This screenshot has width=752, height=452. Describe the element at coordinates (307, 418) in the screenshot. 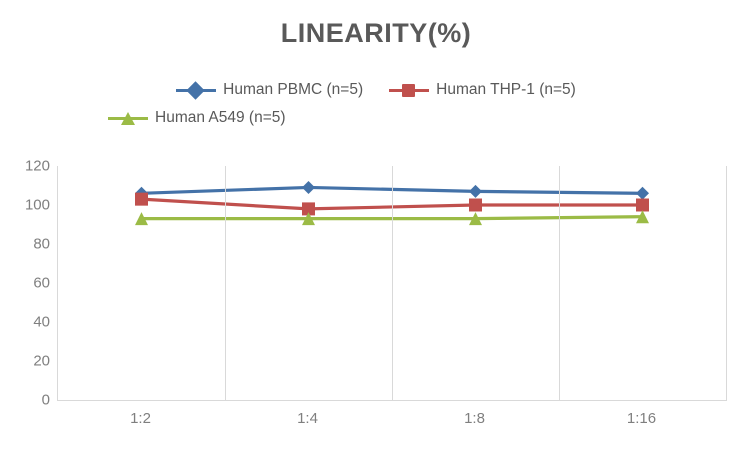

I see `x-tick-label-1-4: 1:4` at that location.